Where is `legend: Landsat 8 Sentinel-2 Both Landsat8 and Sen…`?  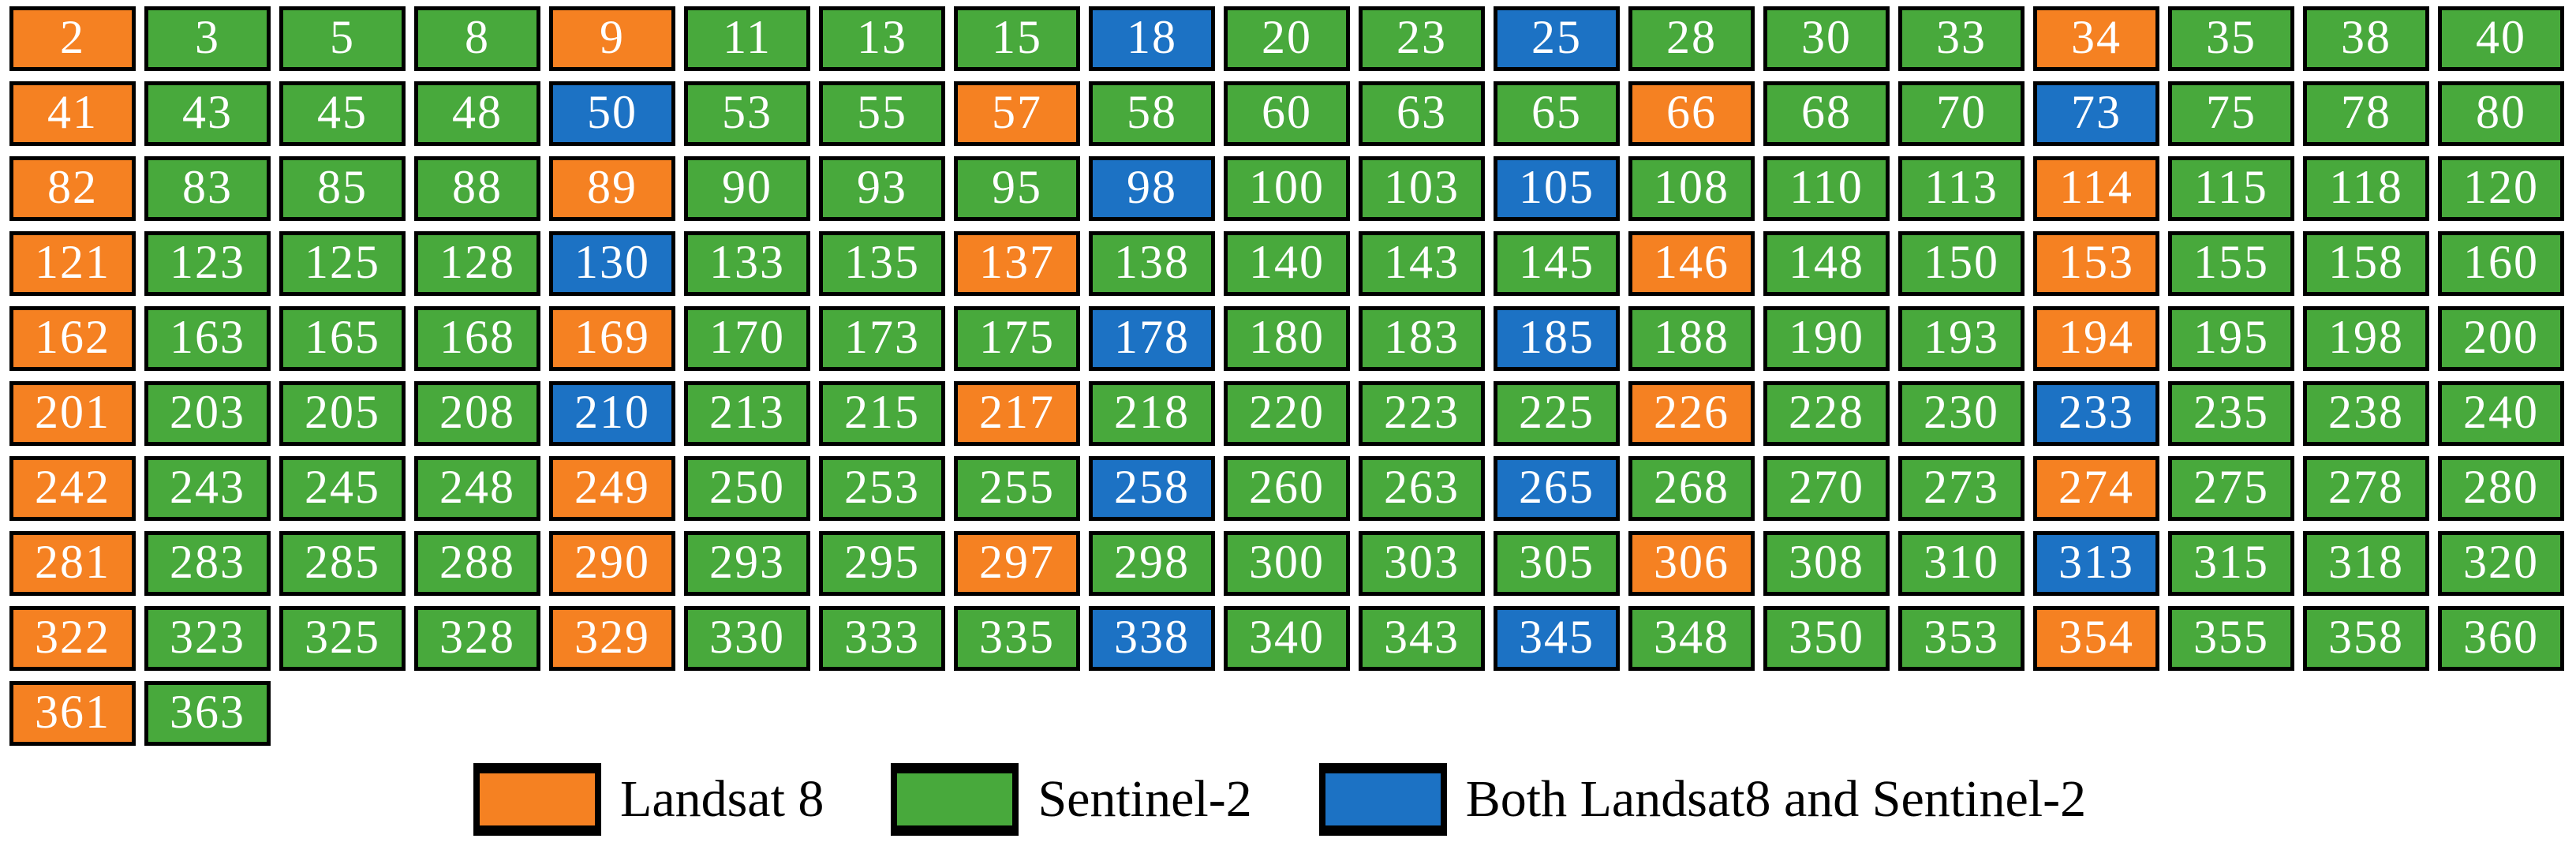 legend: Landsat 8 Sentinel-2 Both Landsat8 and Sen… is located at coordinates (1524, 800).